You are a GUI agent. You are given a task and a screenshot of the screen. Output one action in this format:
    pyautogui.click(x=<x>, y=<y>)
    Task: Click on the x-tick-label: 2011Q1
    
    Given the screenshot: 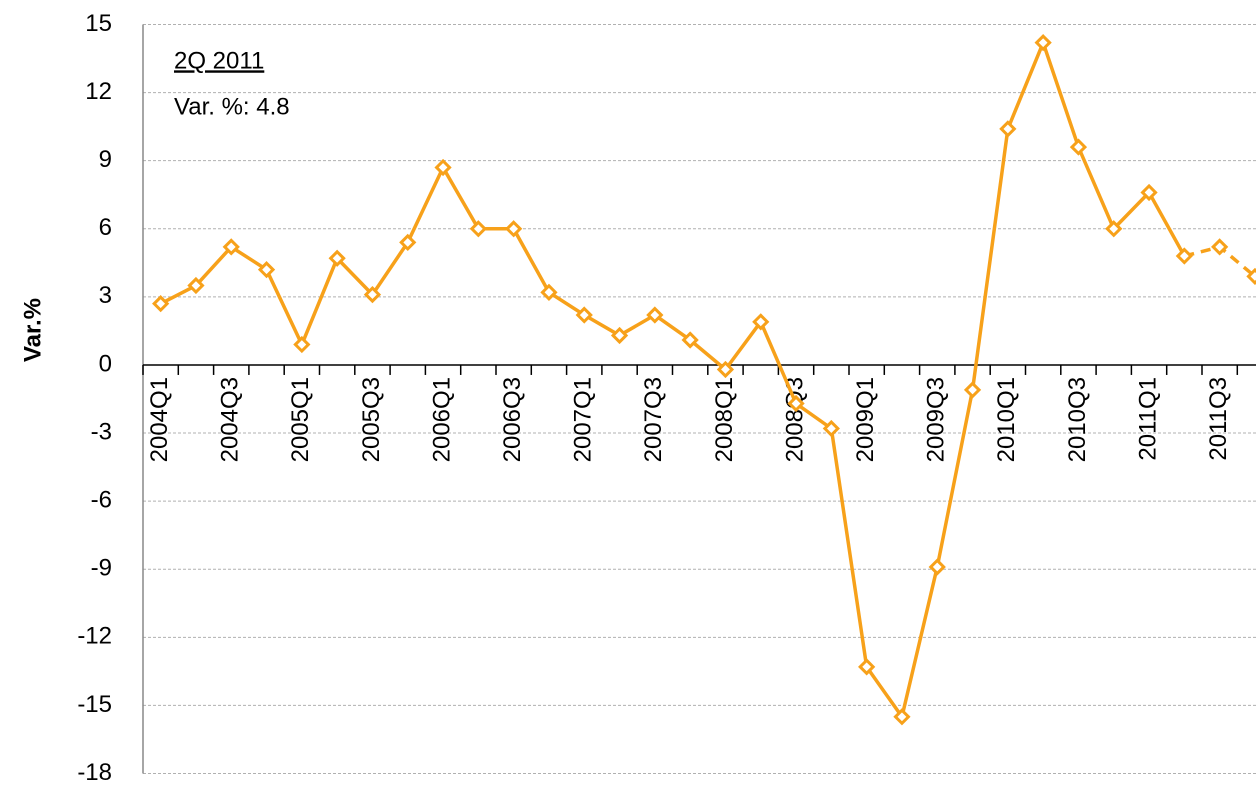 What is the action you would take?
    pyautogui.click(x=1147, y=419)
    